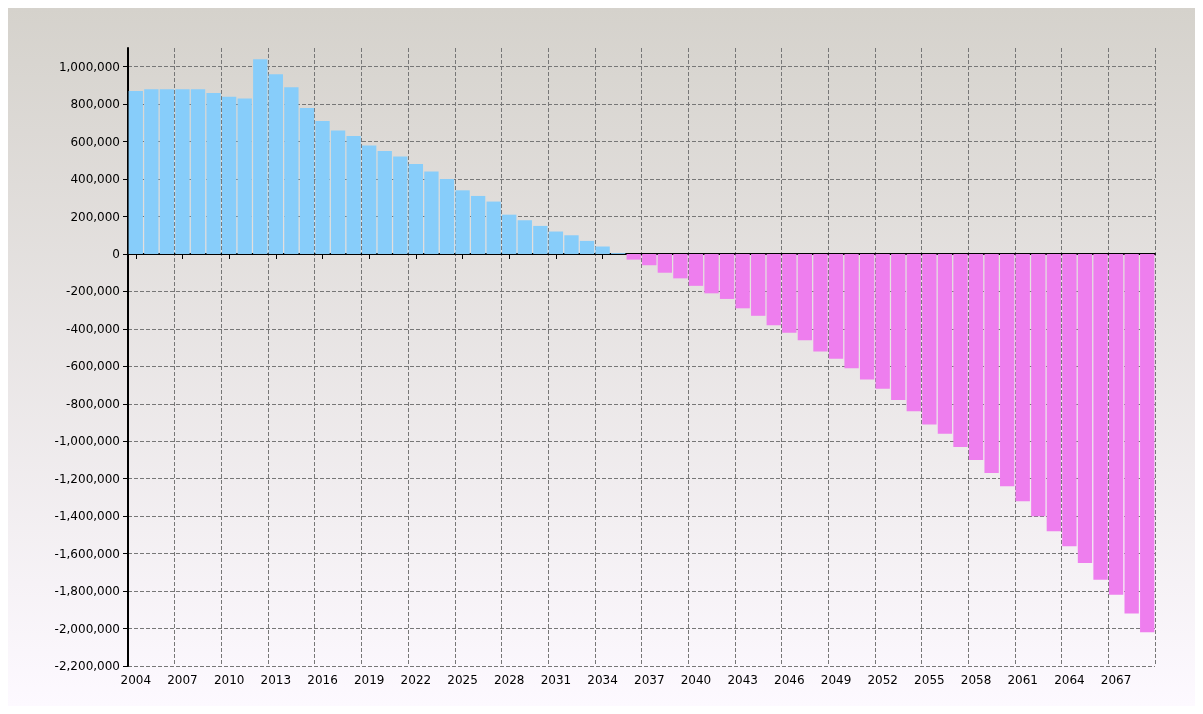  Describe the element at coordinates (322, 680) in the screenshot. I see `x-tick-label: 2016` at that location.